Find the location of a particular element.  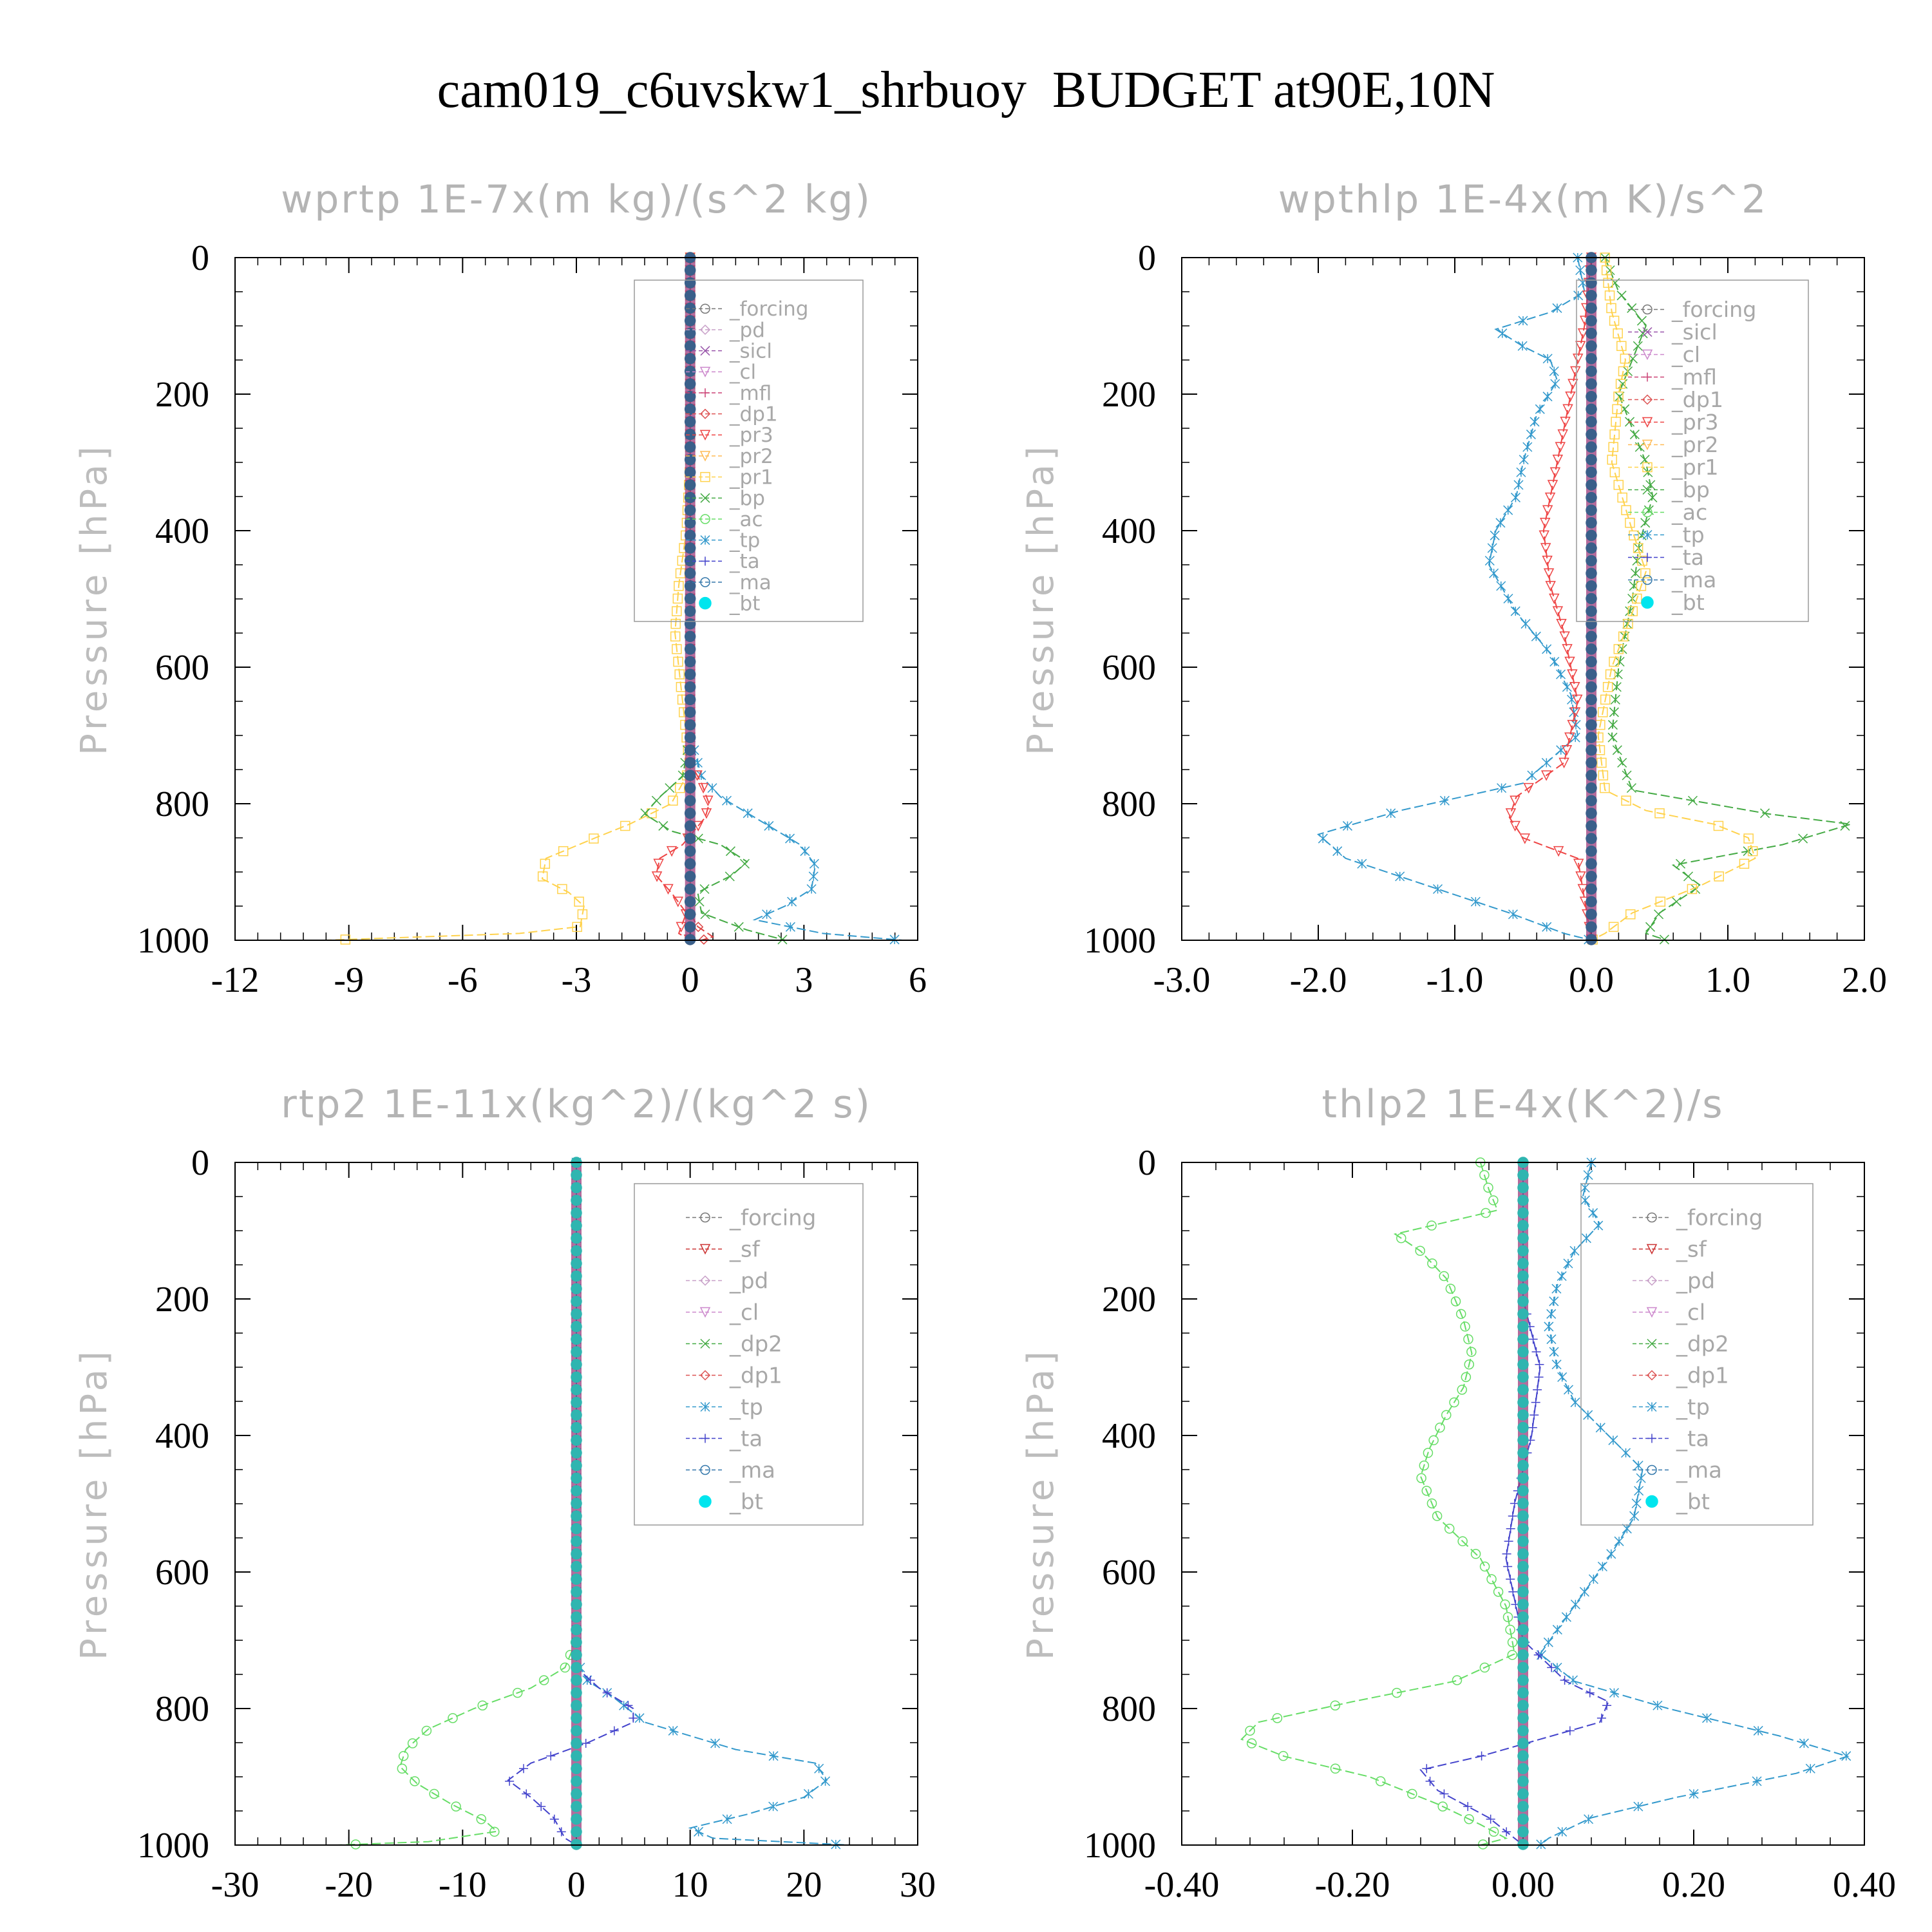

y-tick-label: 800 is located at coordinates (1129, 804).